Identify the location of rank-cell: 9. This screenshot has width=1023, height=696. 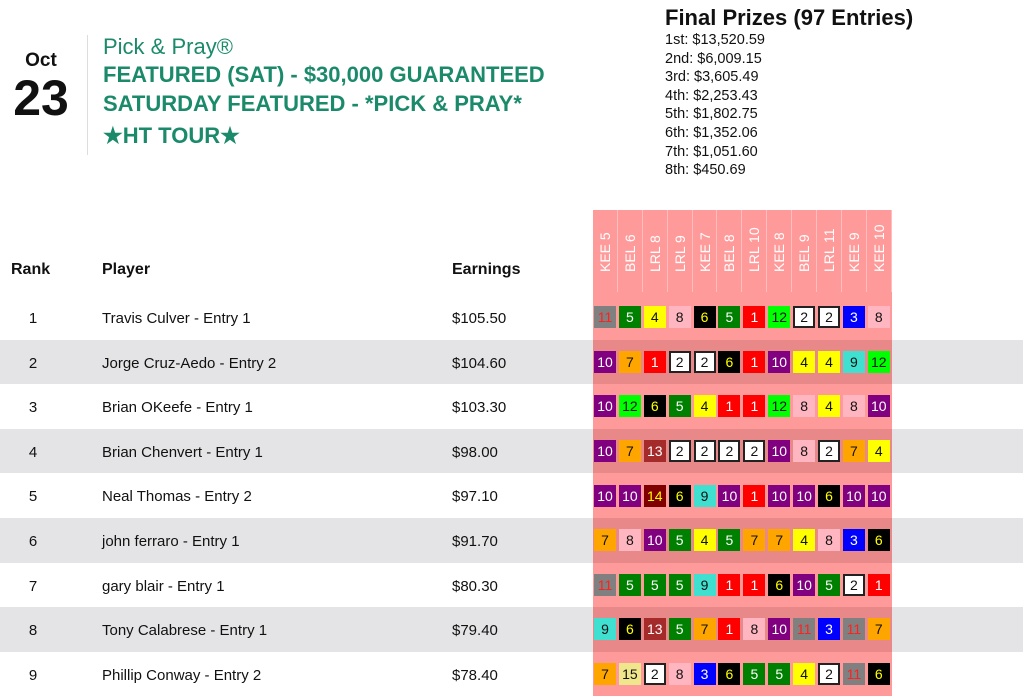
(33, 675).